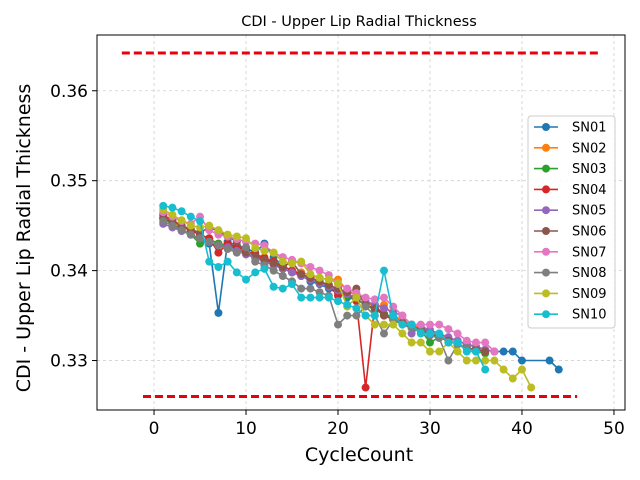 The image size is (640, 480). Describe the element at coordinates (589, 148) in the screenshot. I see `legend-label: SN02` at that location.